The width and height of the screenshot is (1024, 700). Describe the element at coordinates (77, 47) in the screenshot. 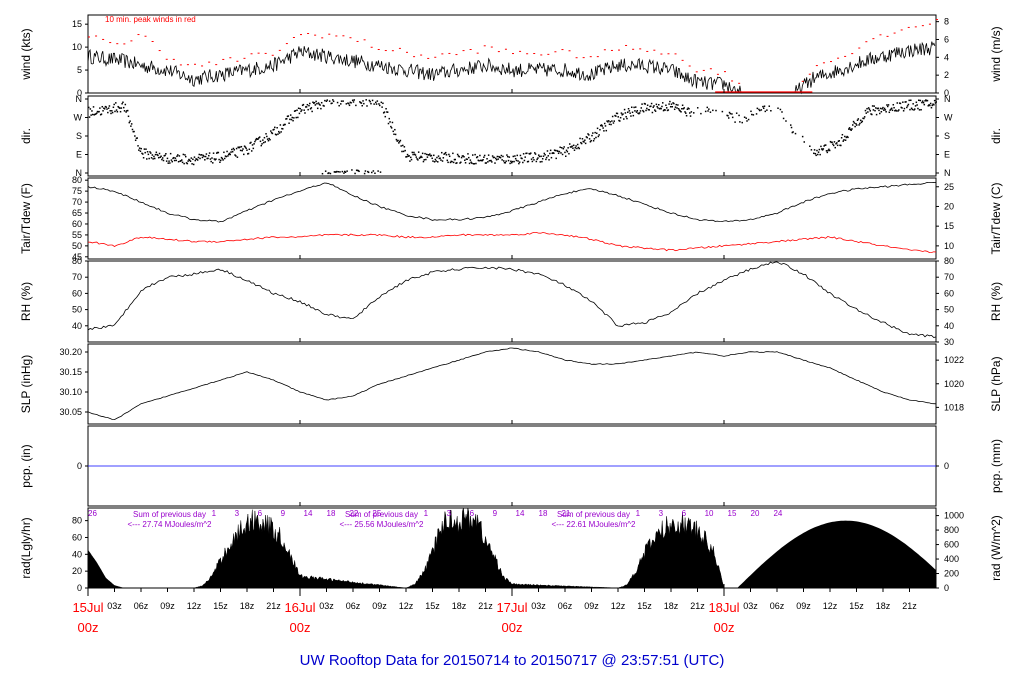

I see `ytick-label-left: 10` at that location.